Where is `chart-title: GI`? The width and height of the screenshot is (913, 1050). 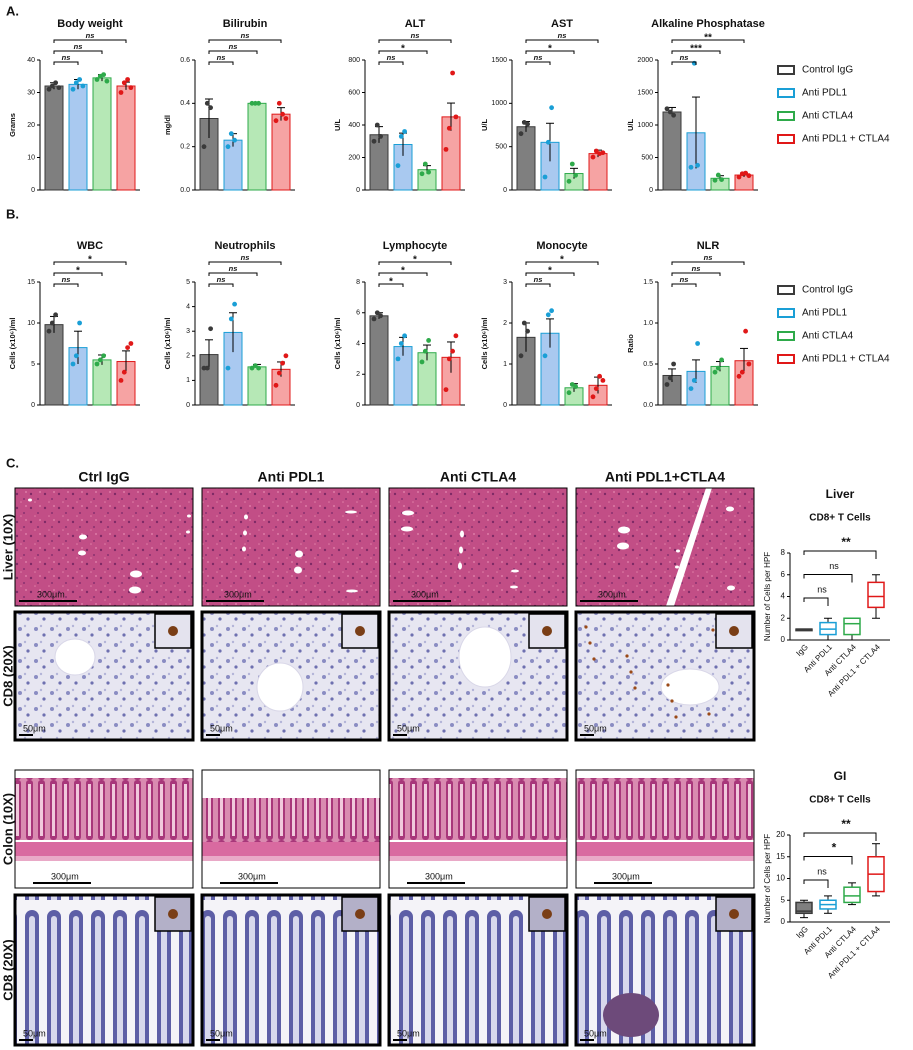
chart-title: GI is located at coordinates (840, 776).